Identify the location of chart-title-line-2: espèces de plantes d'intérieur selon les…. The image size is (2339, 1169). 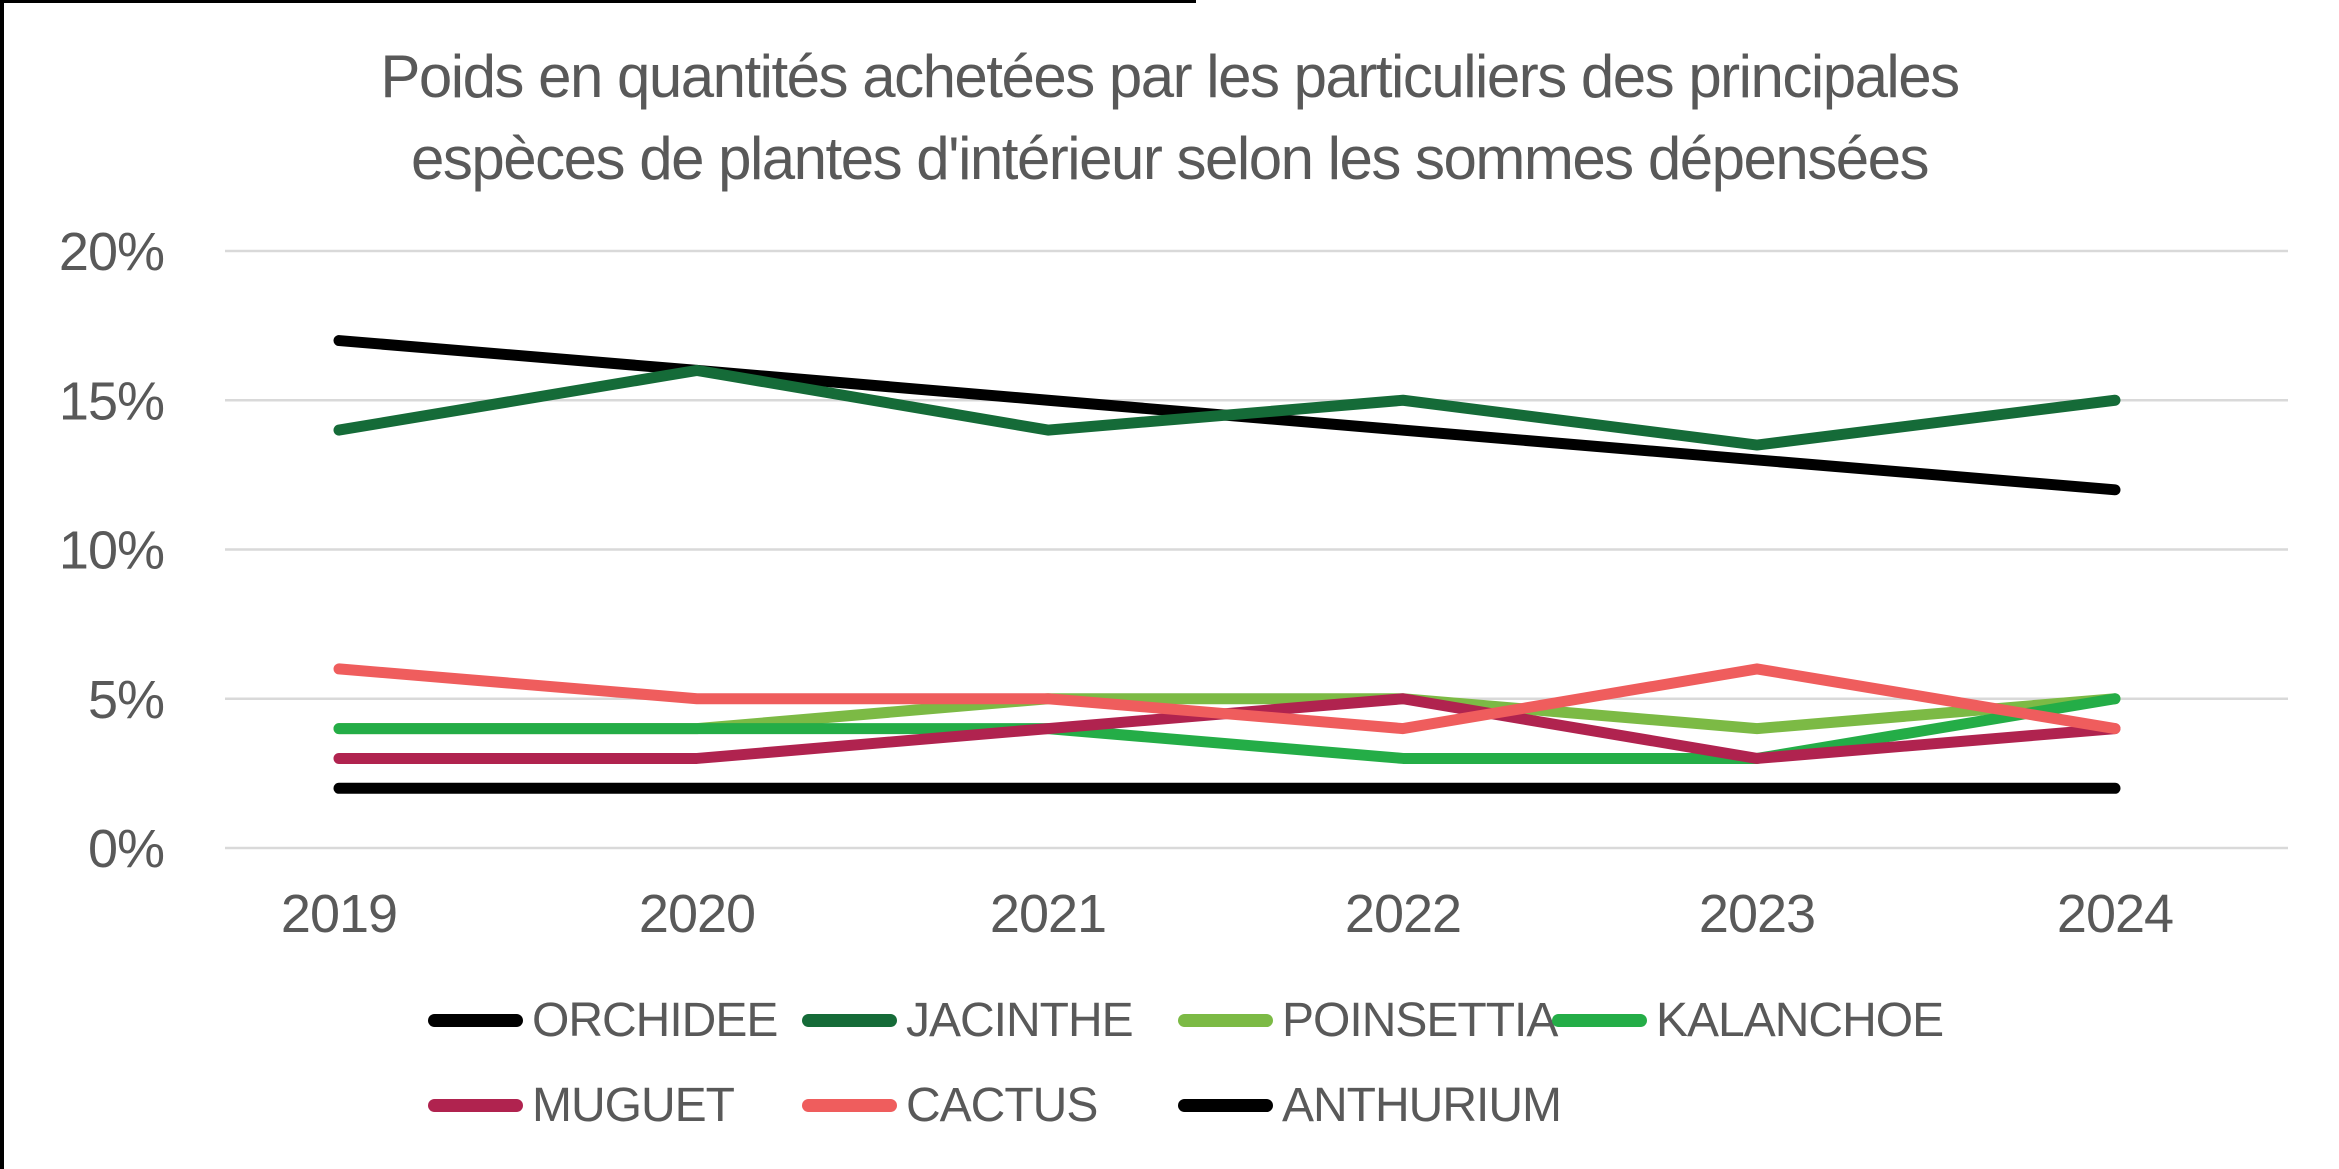
(1170, 158).